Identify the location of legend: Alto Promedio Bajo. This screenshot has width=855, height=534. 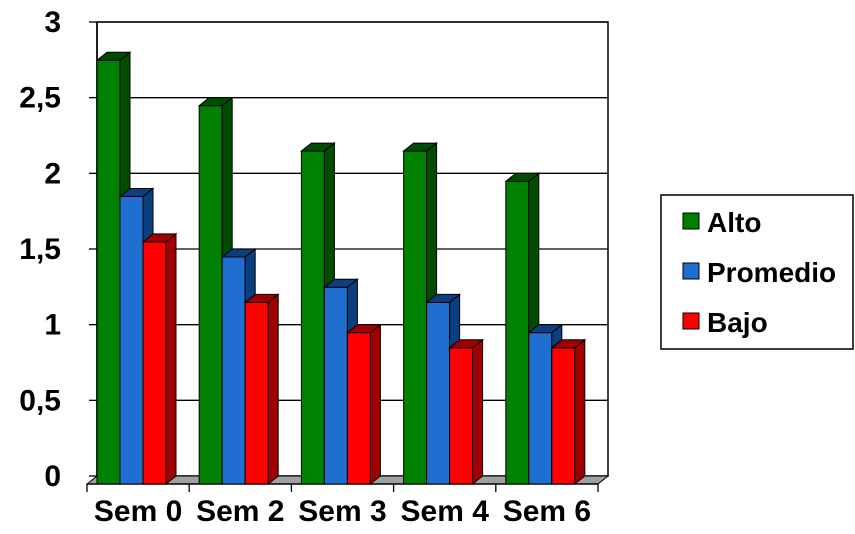
(757, 272).